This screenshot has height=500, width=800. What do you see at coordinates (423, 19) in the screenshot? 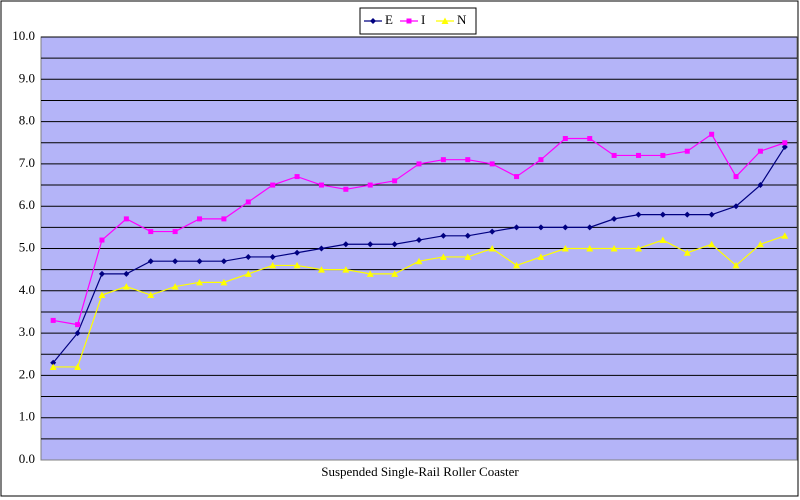
I see `legend-label: I` at bounding box center [423, 19].